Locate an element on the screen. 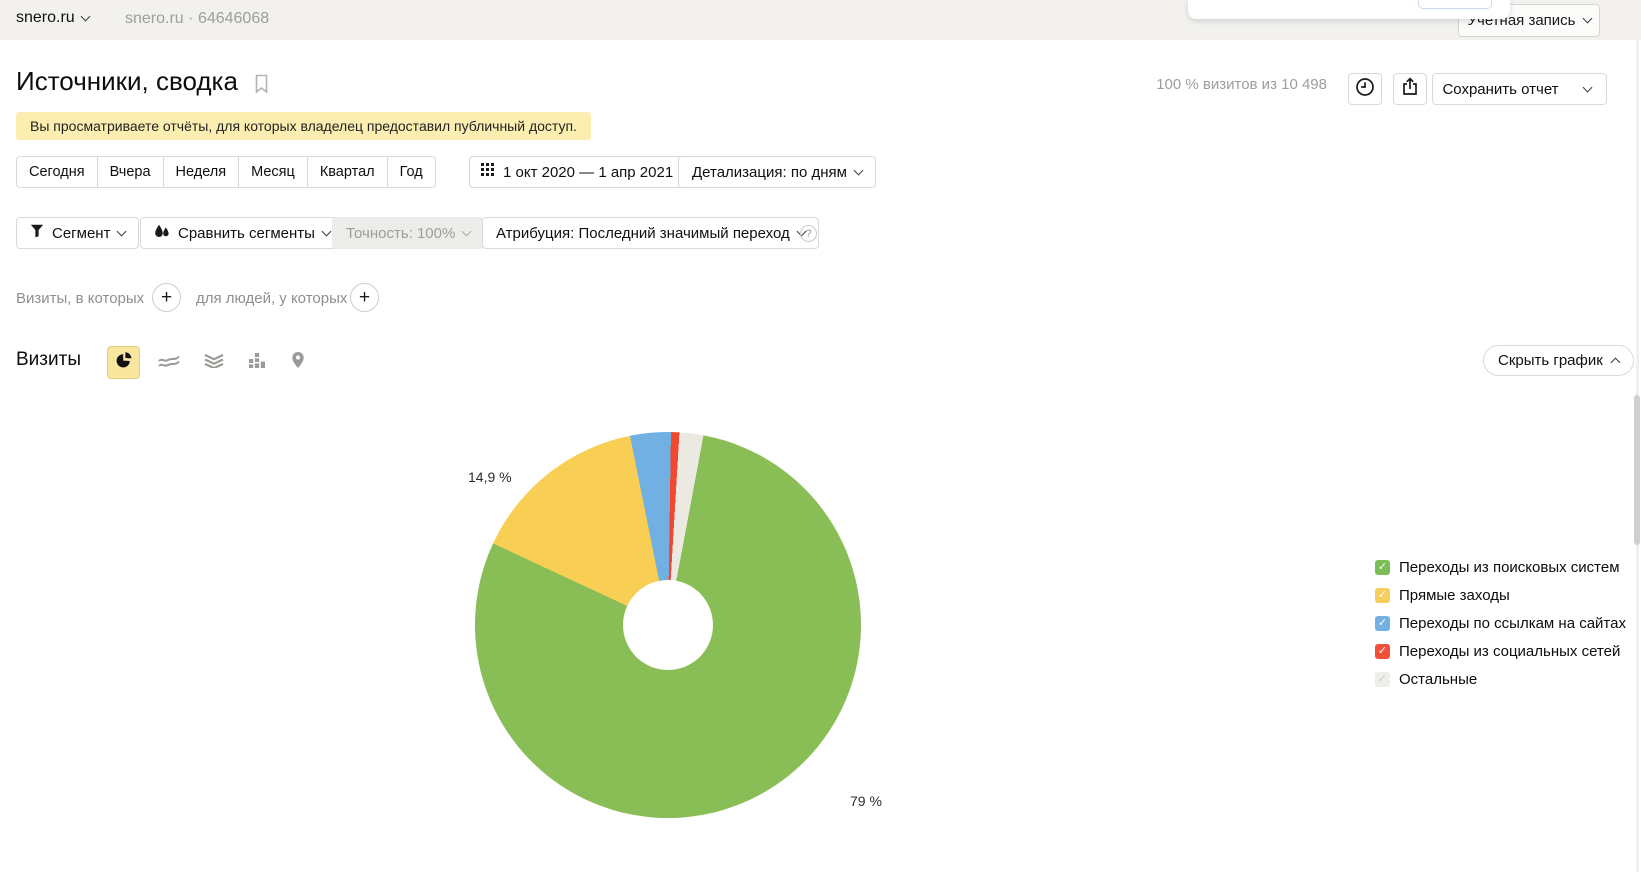 This screenshot has height=872, width=1641. drops-icon is located at coordinates (162, 233).